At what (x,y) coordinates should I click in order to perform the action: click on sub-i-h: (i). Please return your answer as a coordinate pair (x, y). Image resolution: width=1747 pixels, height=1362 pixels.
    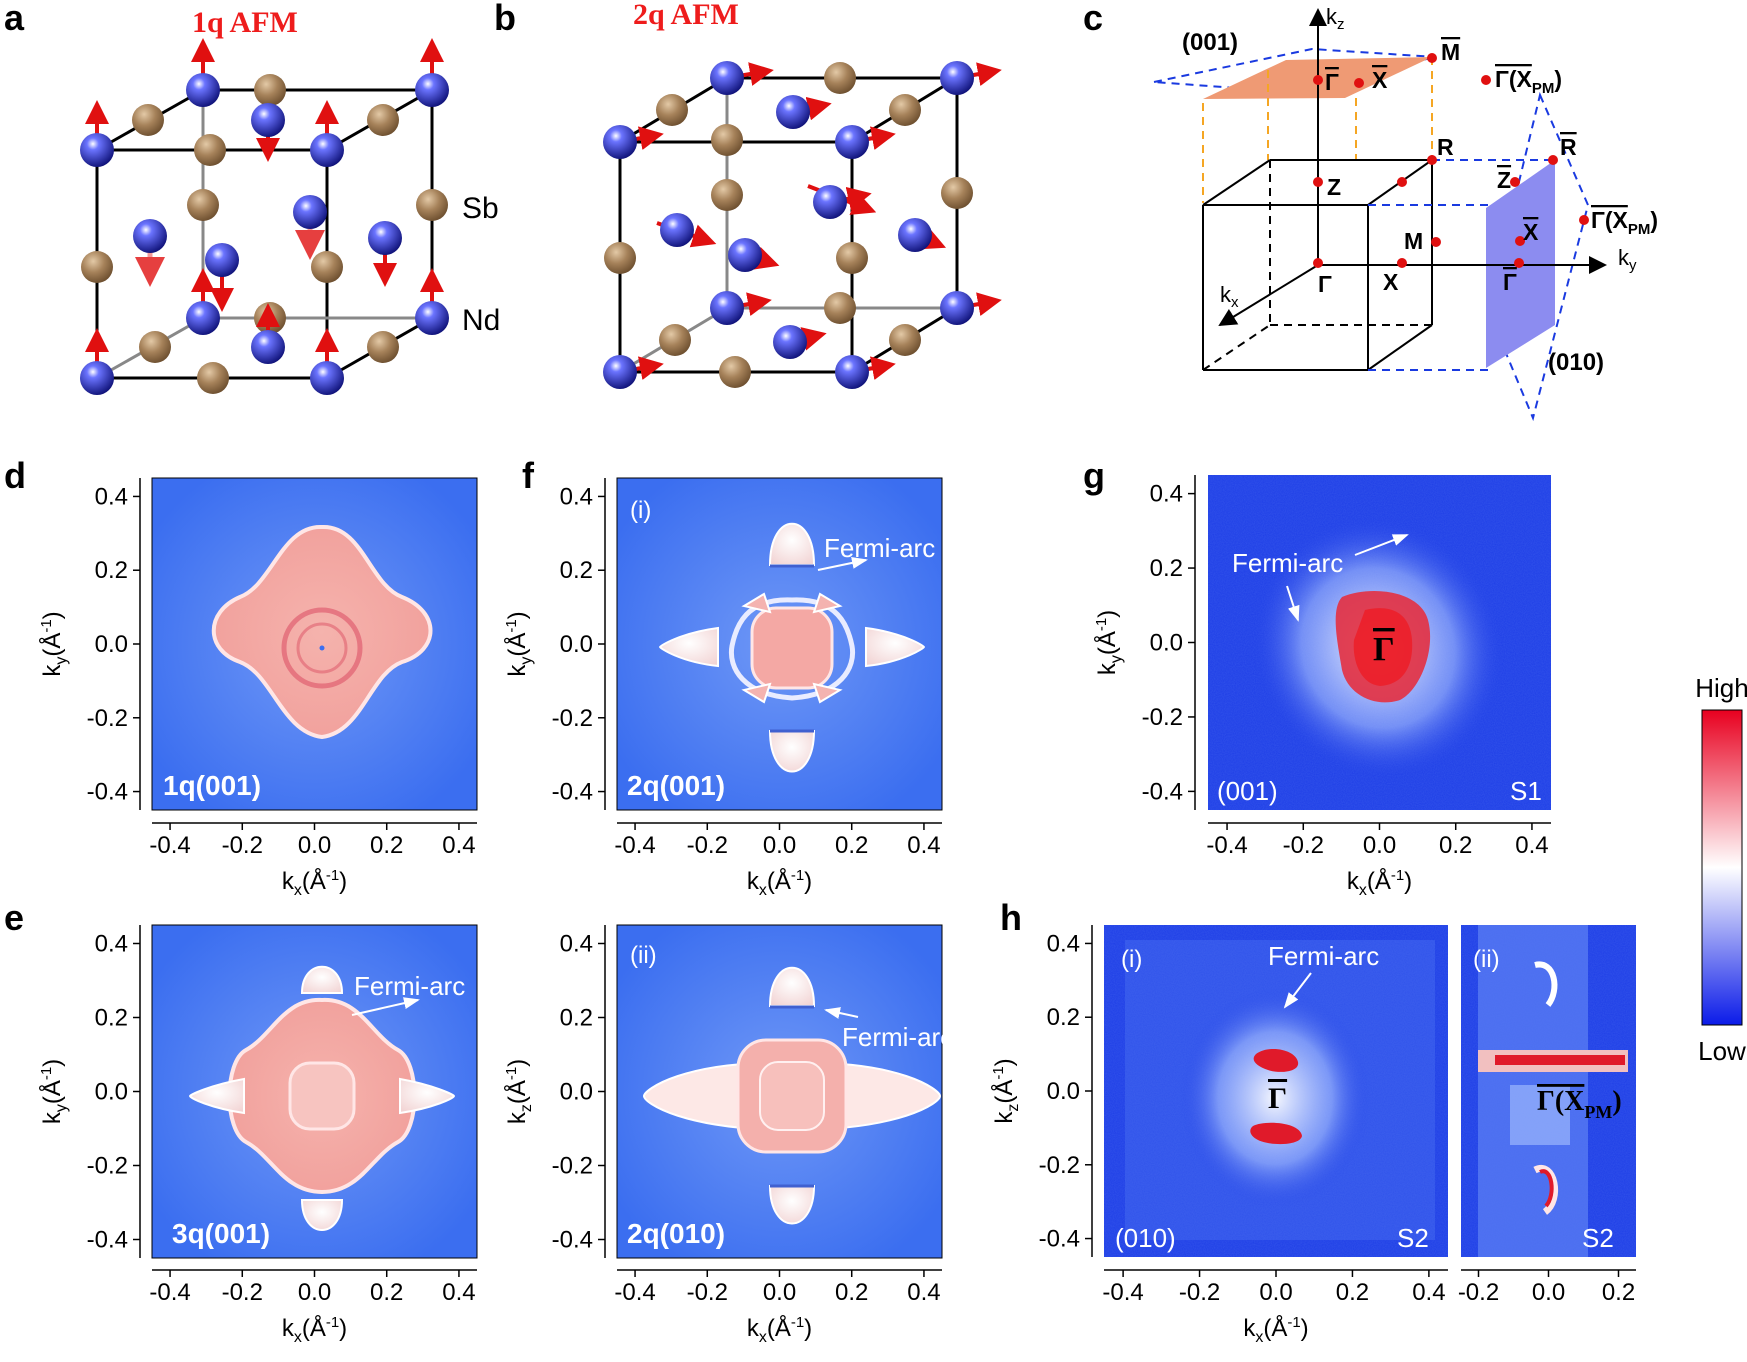
    Looking at the image, I should click on (1131, 959).